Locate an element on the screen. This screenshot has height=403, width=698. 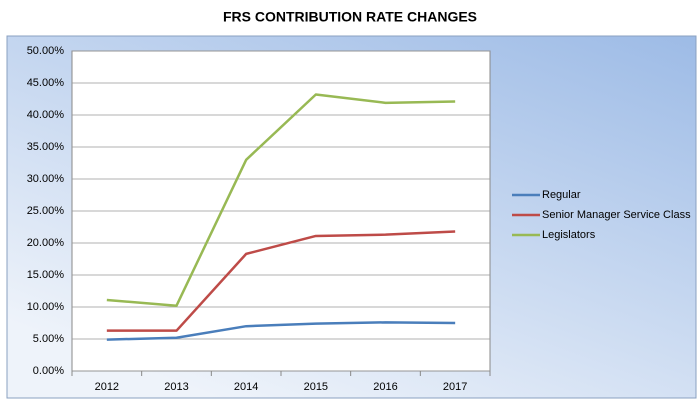
x-tick-label: 2014 is located at coordinates (246, 387).